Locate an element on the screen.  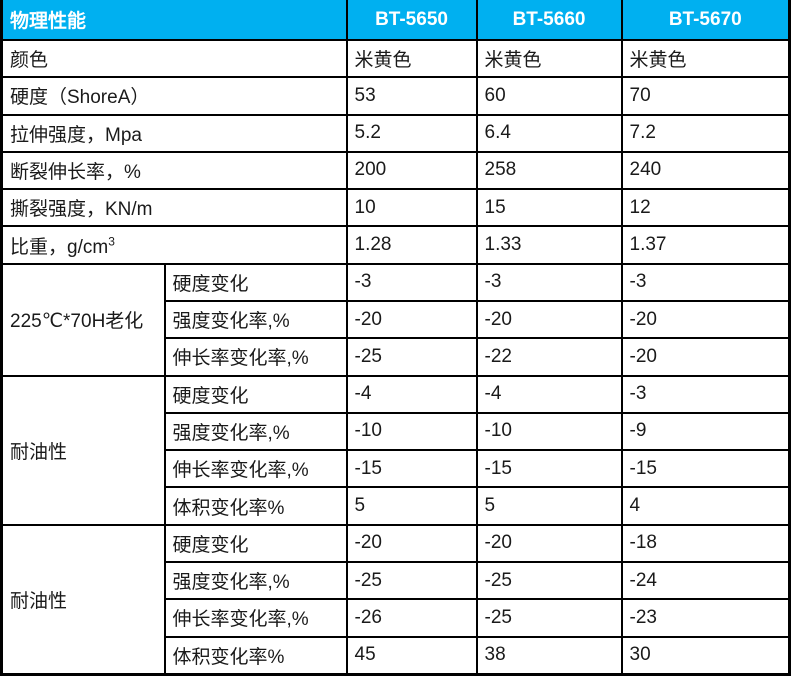
cell-value: 4 is located at coordinates (705, 506).